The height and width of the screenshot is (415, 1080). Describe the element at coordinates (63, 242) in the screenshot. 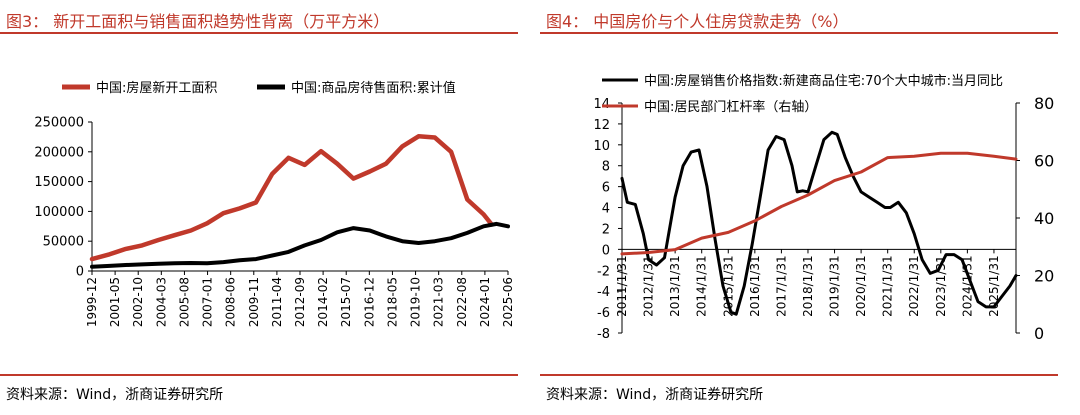

I see `y-tick-label: 50000` at that location.